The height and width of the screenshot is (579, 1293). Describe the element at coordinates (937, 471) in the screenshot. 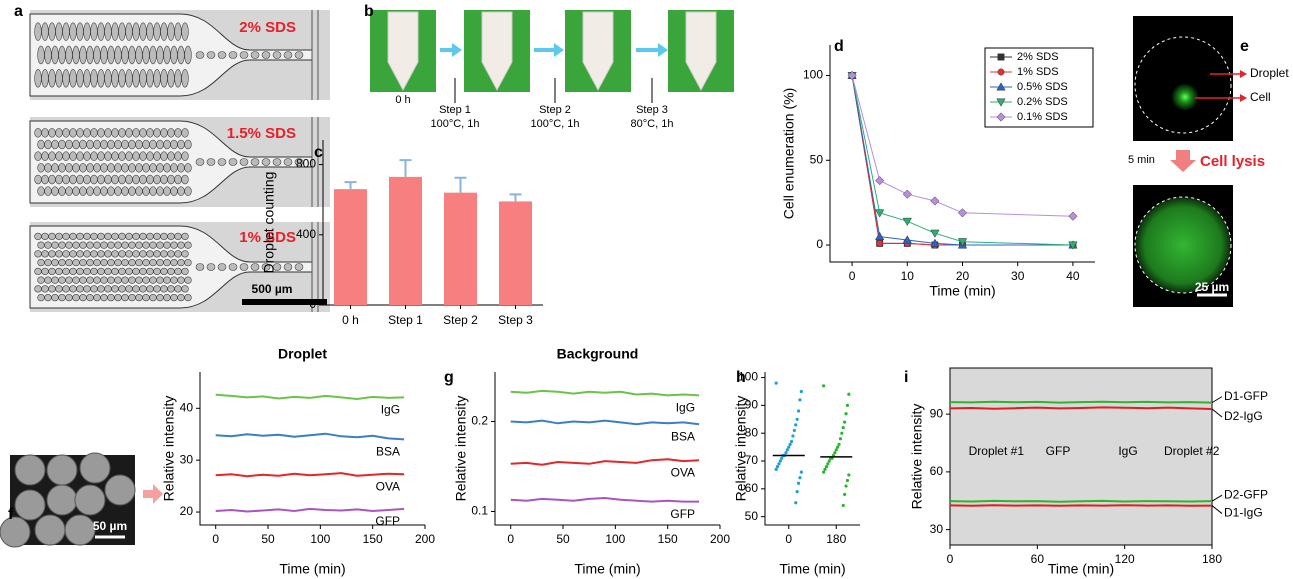

I see `y-tick-label: 60` at that location.